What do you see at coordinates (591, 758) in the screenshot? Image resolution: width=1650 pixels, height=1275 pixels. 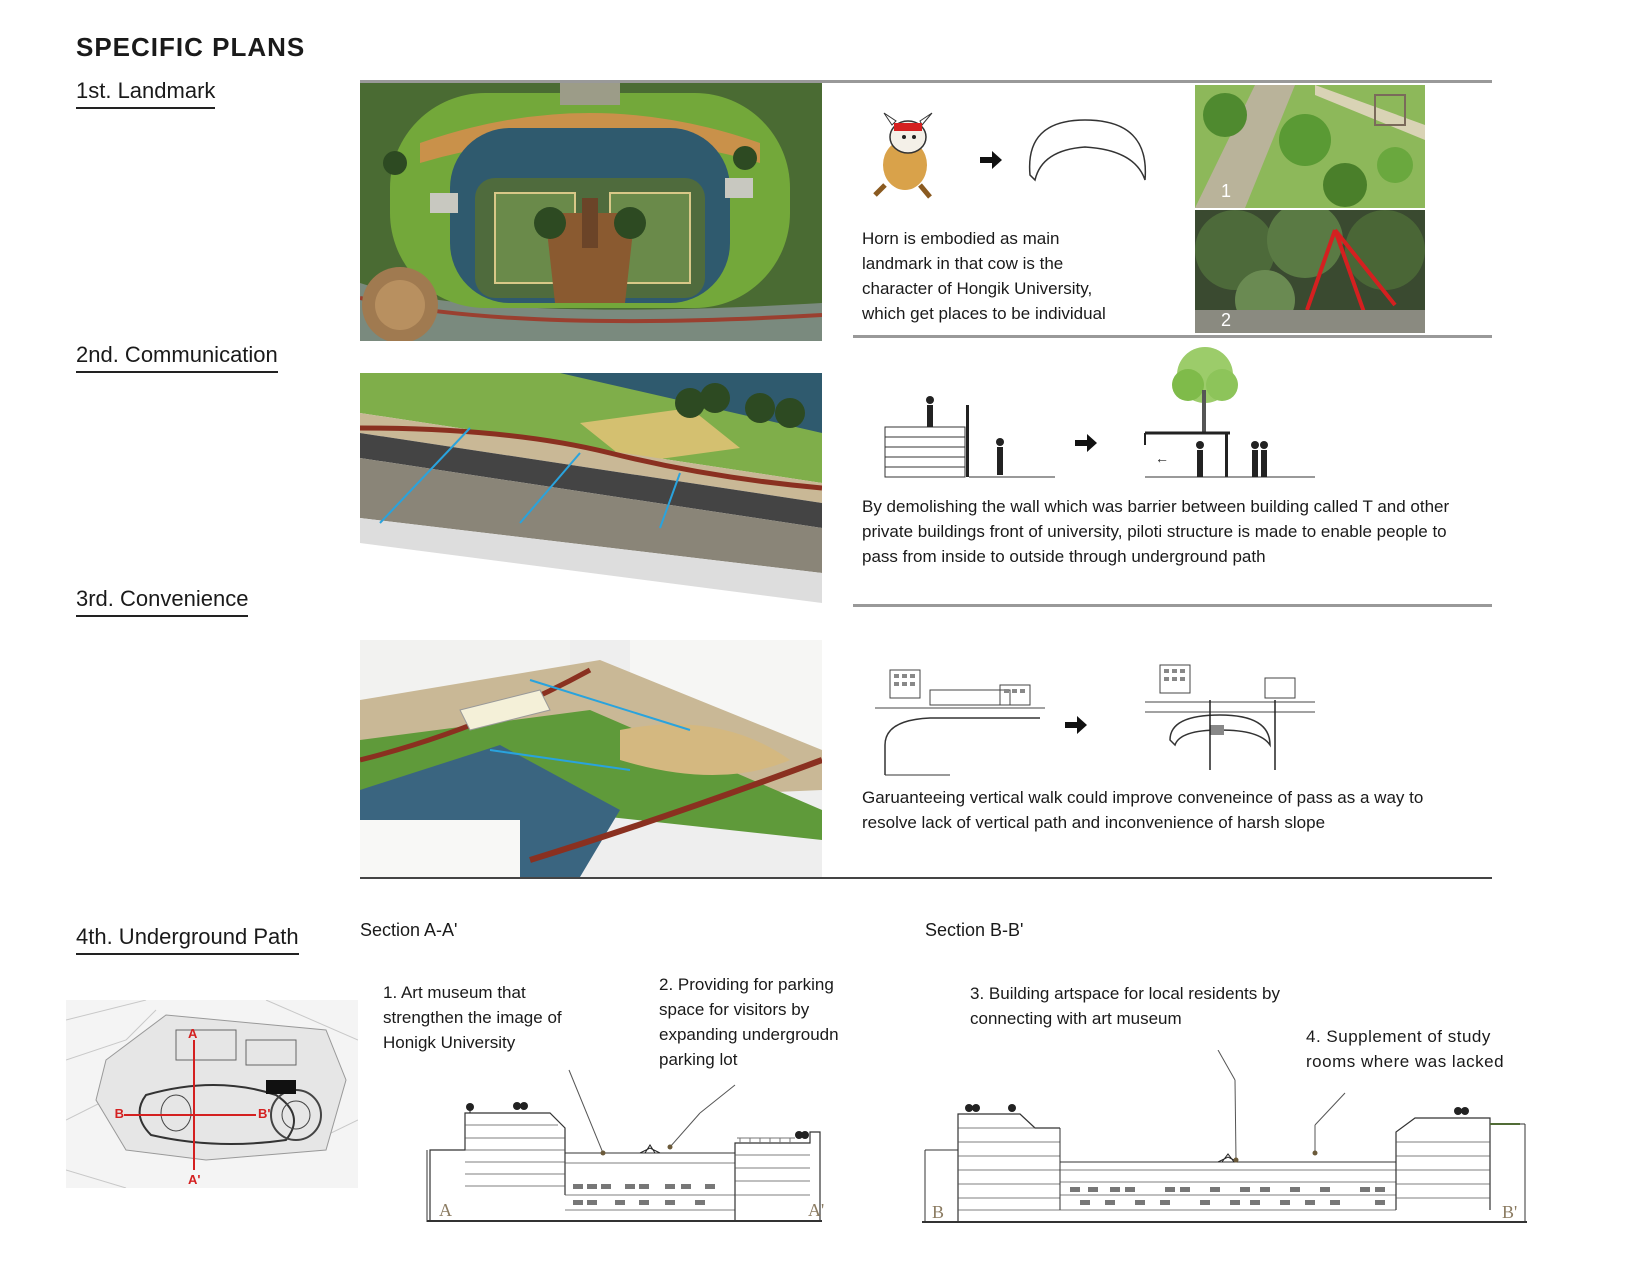 I see `convenience-render` at bounding box center [591, 758].